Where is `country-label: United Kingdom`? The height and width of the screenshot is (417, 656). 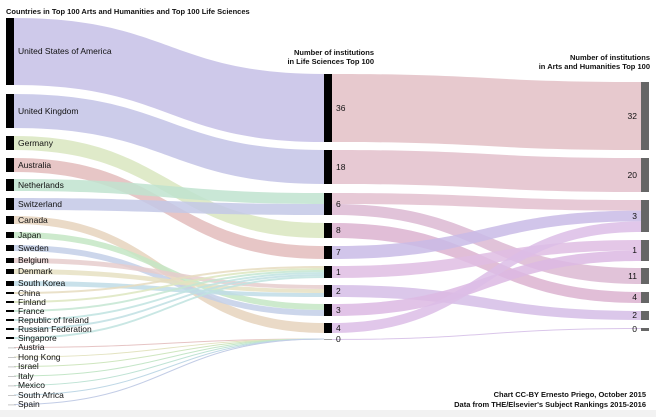
country-label: United Kingdom is located at coordinates (48, 110).